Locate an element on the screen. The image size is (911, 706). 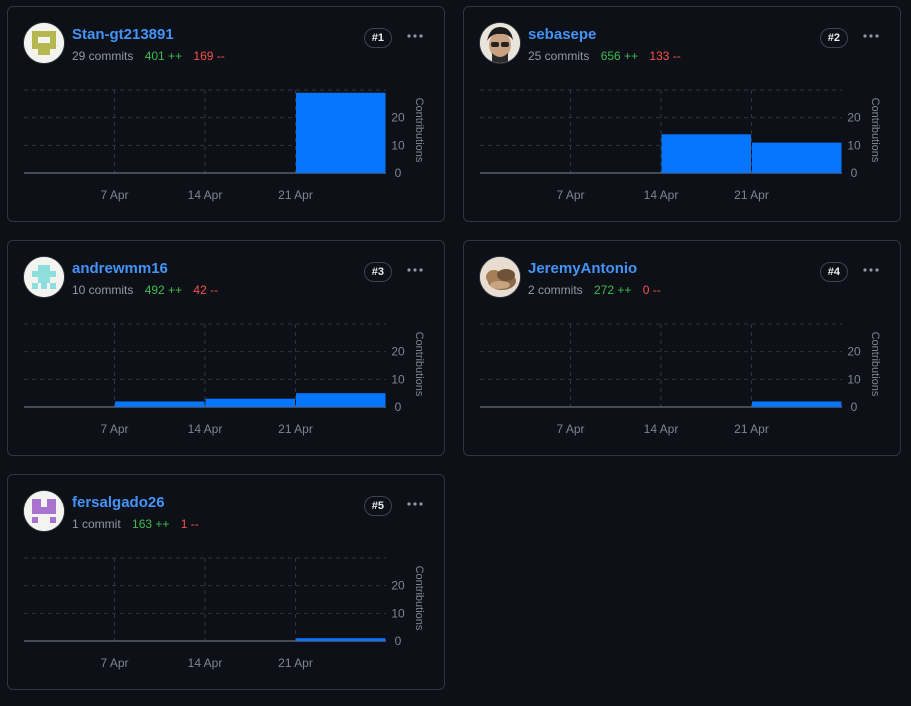
identicon-cyan-icon is located at coordinates (44, 277).